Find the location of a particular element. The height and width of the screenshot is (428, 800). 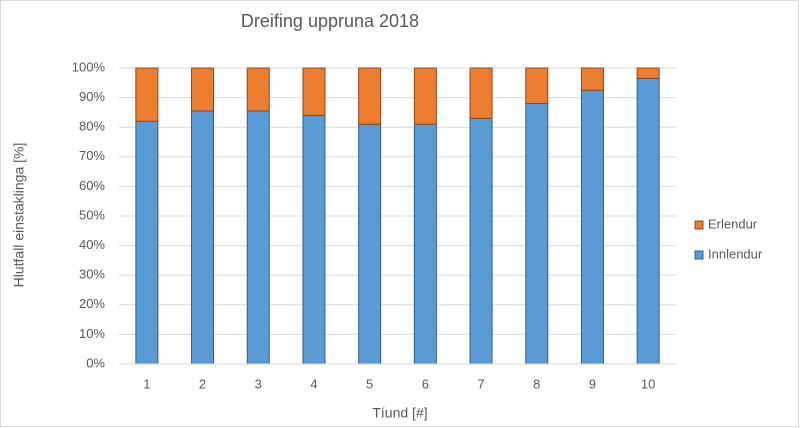

x-tick-label: 2 is located at coordinates (202, 383).